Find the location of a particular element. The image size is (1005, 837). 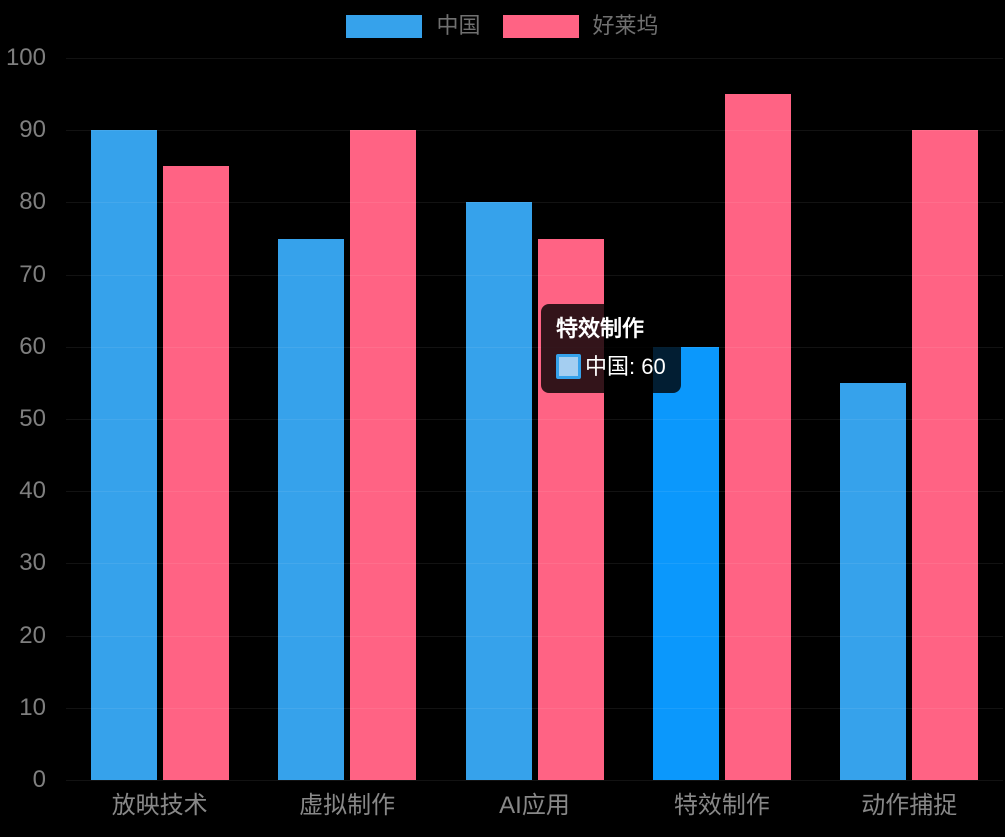

x-axis-tick-label: 动作捕捉 is located at coordinates (909, 805).